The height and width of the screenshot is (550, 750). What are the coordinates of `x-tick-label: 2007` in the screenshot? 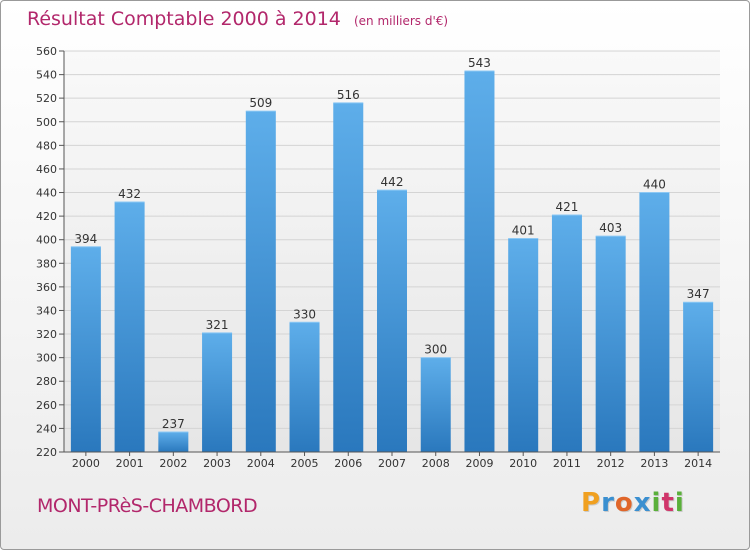 It's located at (392, 463).